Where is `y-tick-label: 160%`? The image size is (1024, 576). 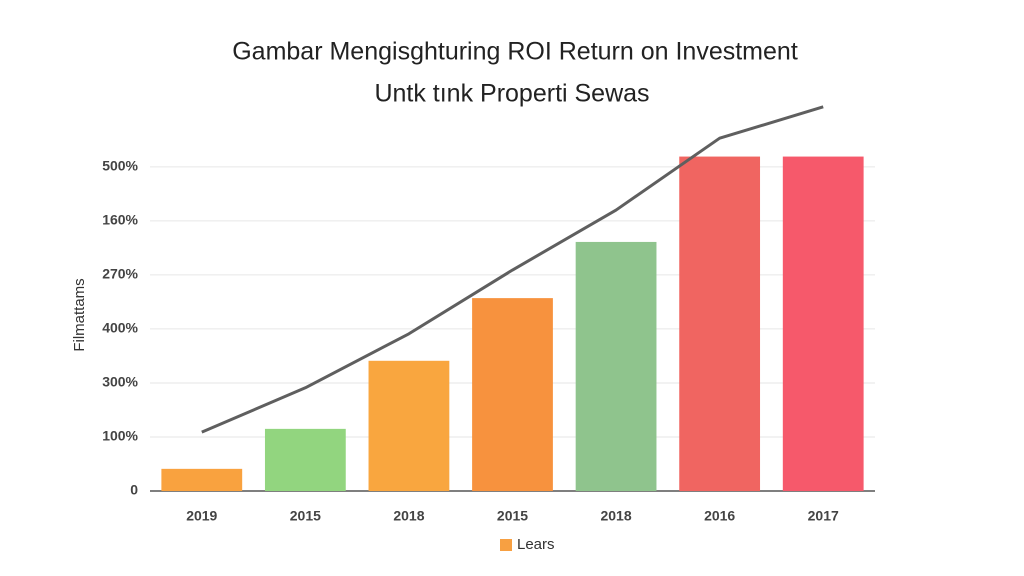 y-tick-label: 160% is located at coordinates (120, 220).